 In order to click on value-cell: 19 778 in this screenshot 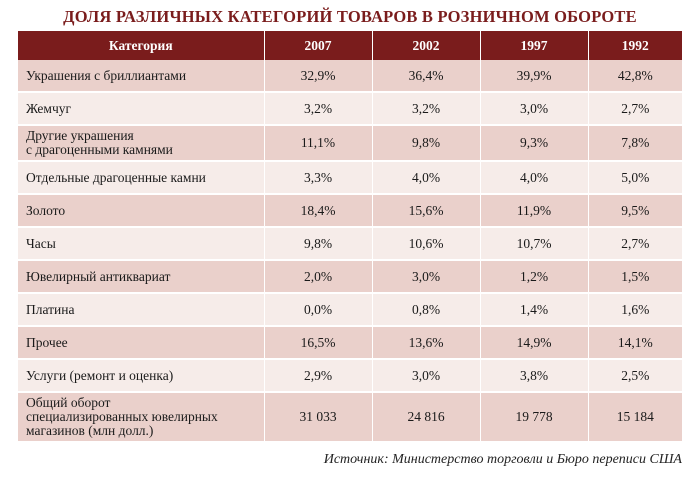, I will do `click(534, 417)`.